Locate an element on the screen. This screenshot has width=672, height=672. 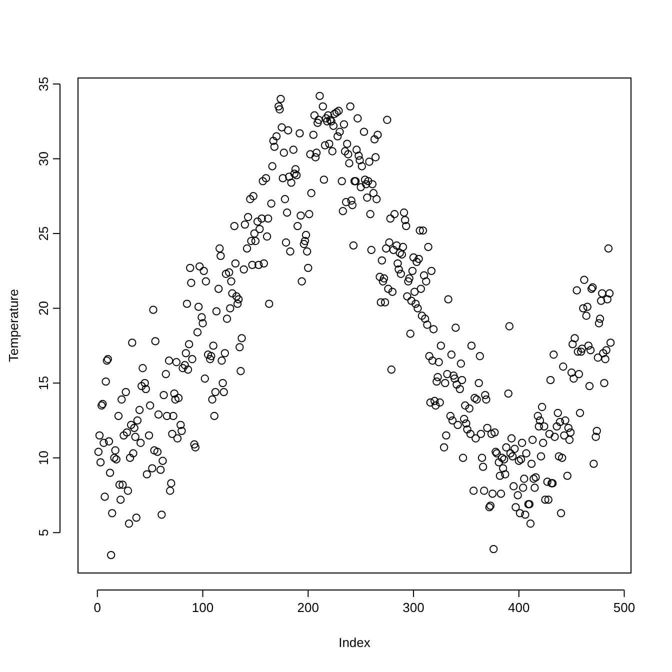
x-tick-label: 200 is located at coordinates (308, 607).